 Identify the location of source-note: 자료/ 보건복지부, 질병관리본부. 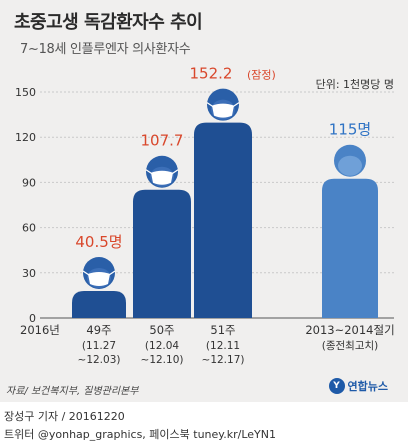
(72, 391).